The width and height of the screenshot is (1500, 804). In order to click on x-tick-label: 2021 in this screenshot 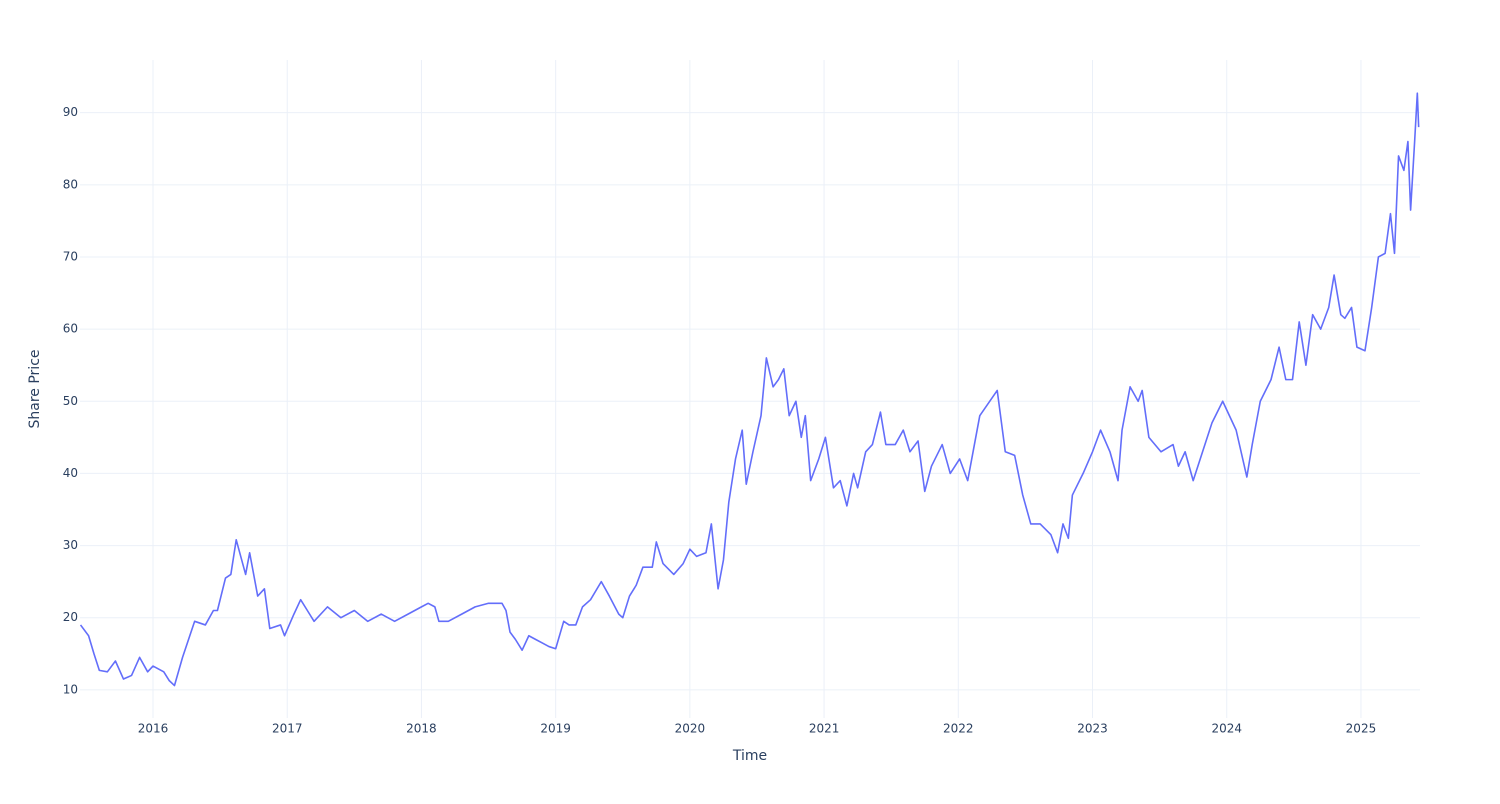, I will do `click(824, 729)`.